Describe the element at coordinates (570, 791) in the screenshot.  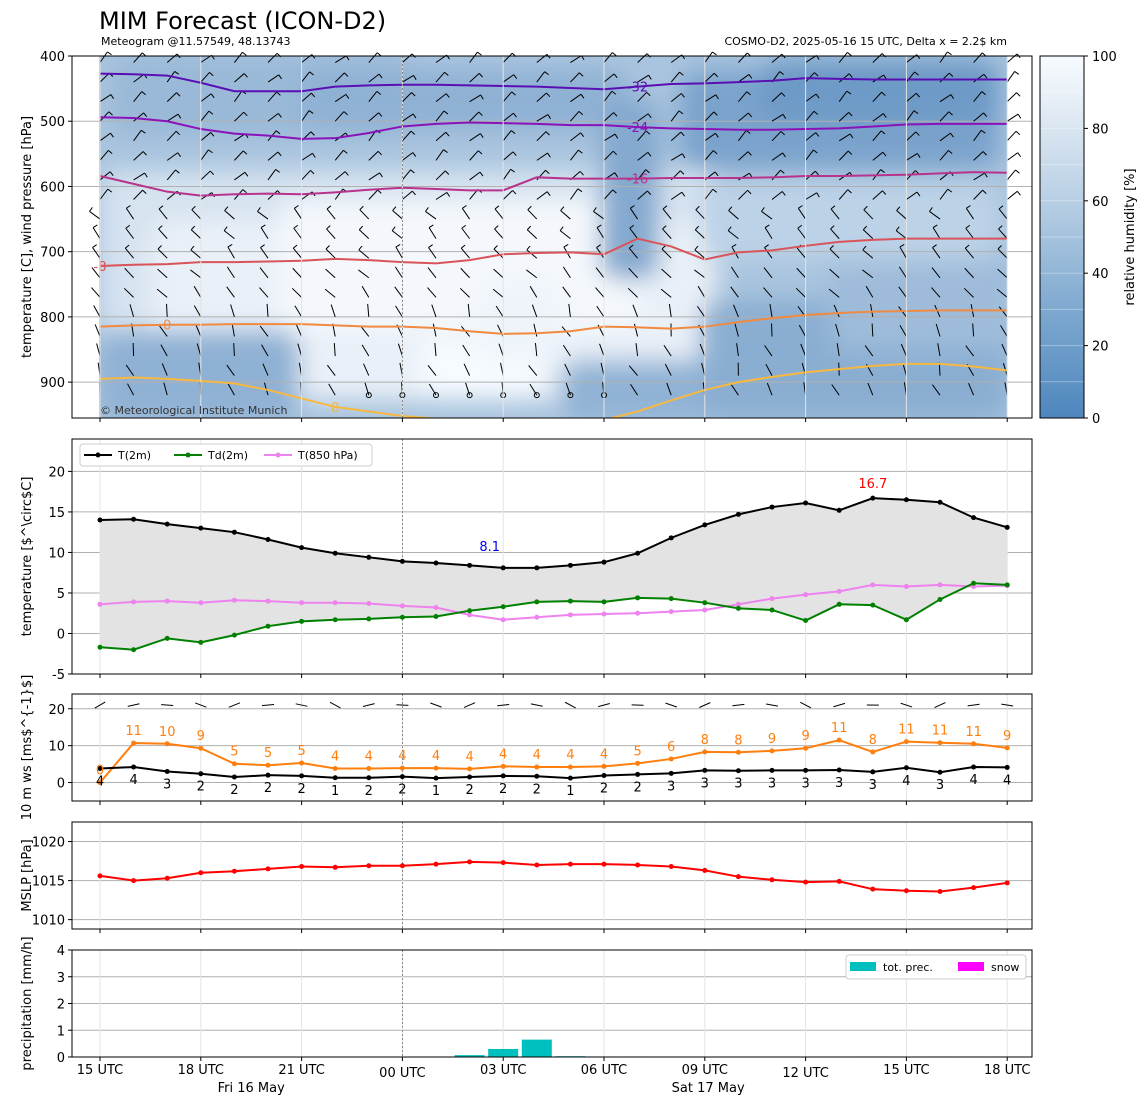
I see `mean-wind-value-label: 1` at that location.